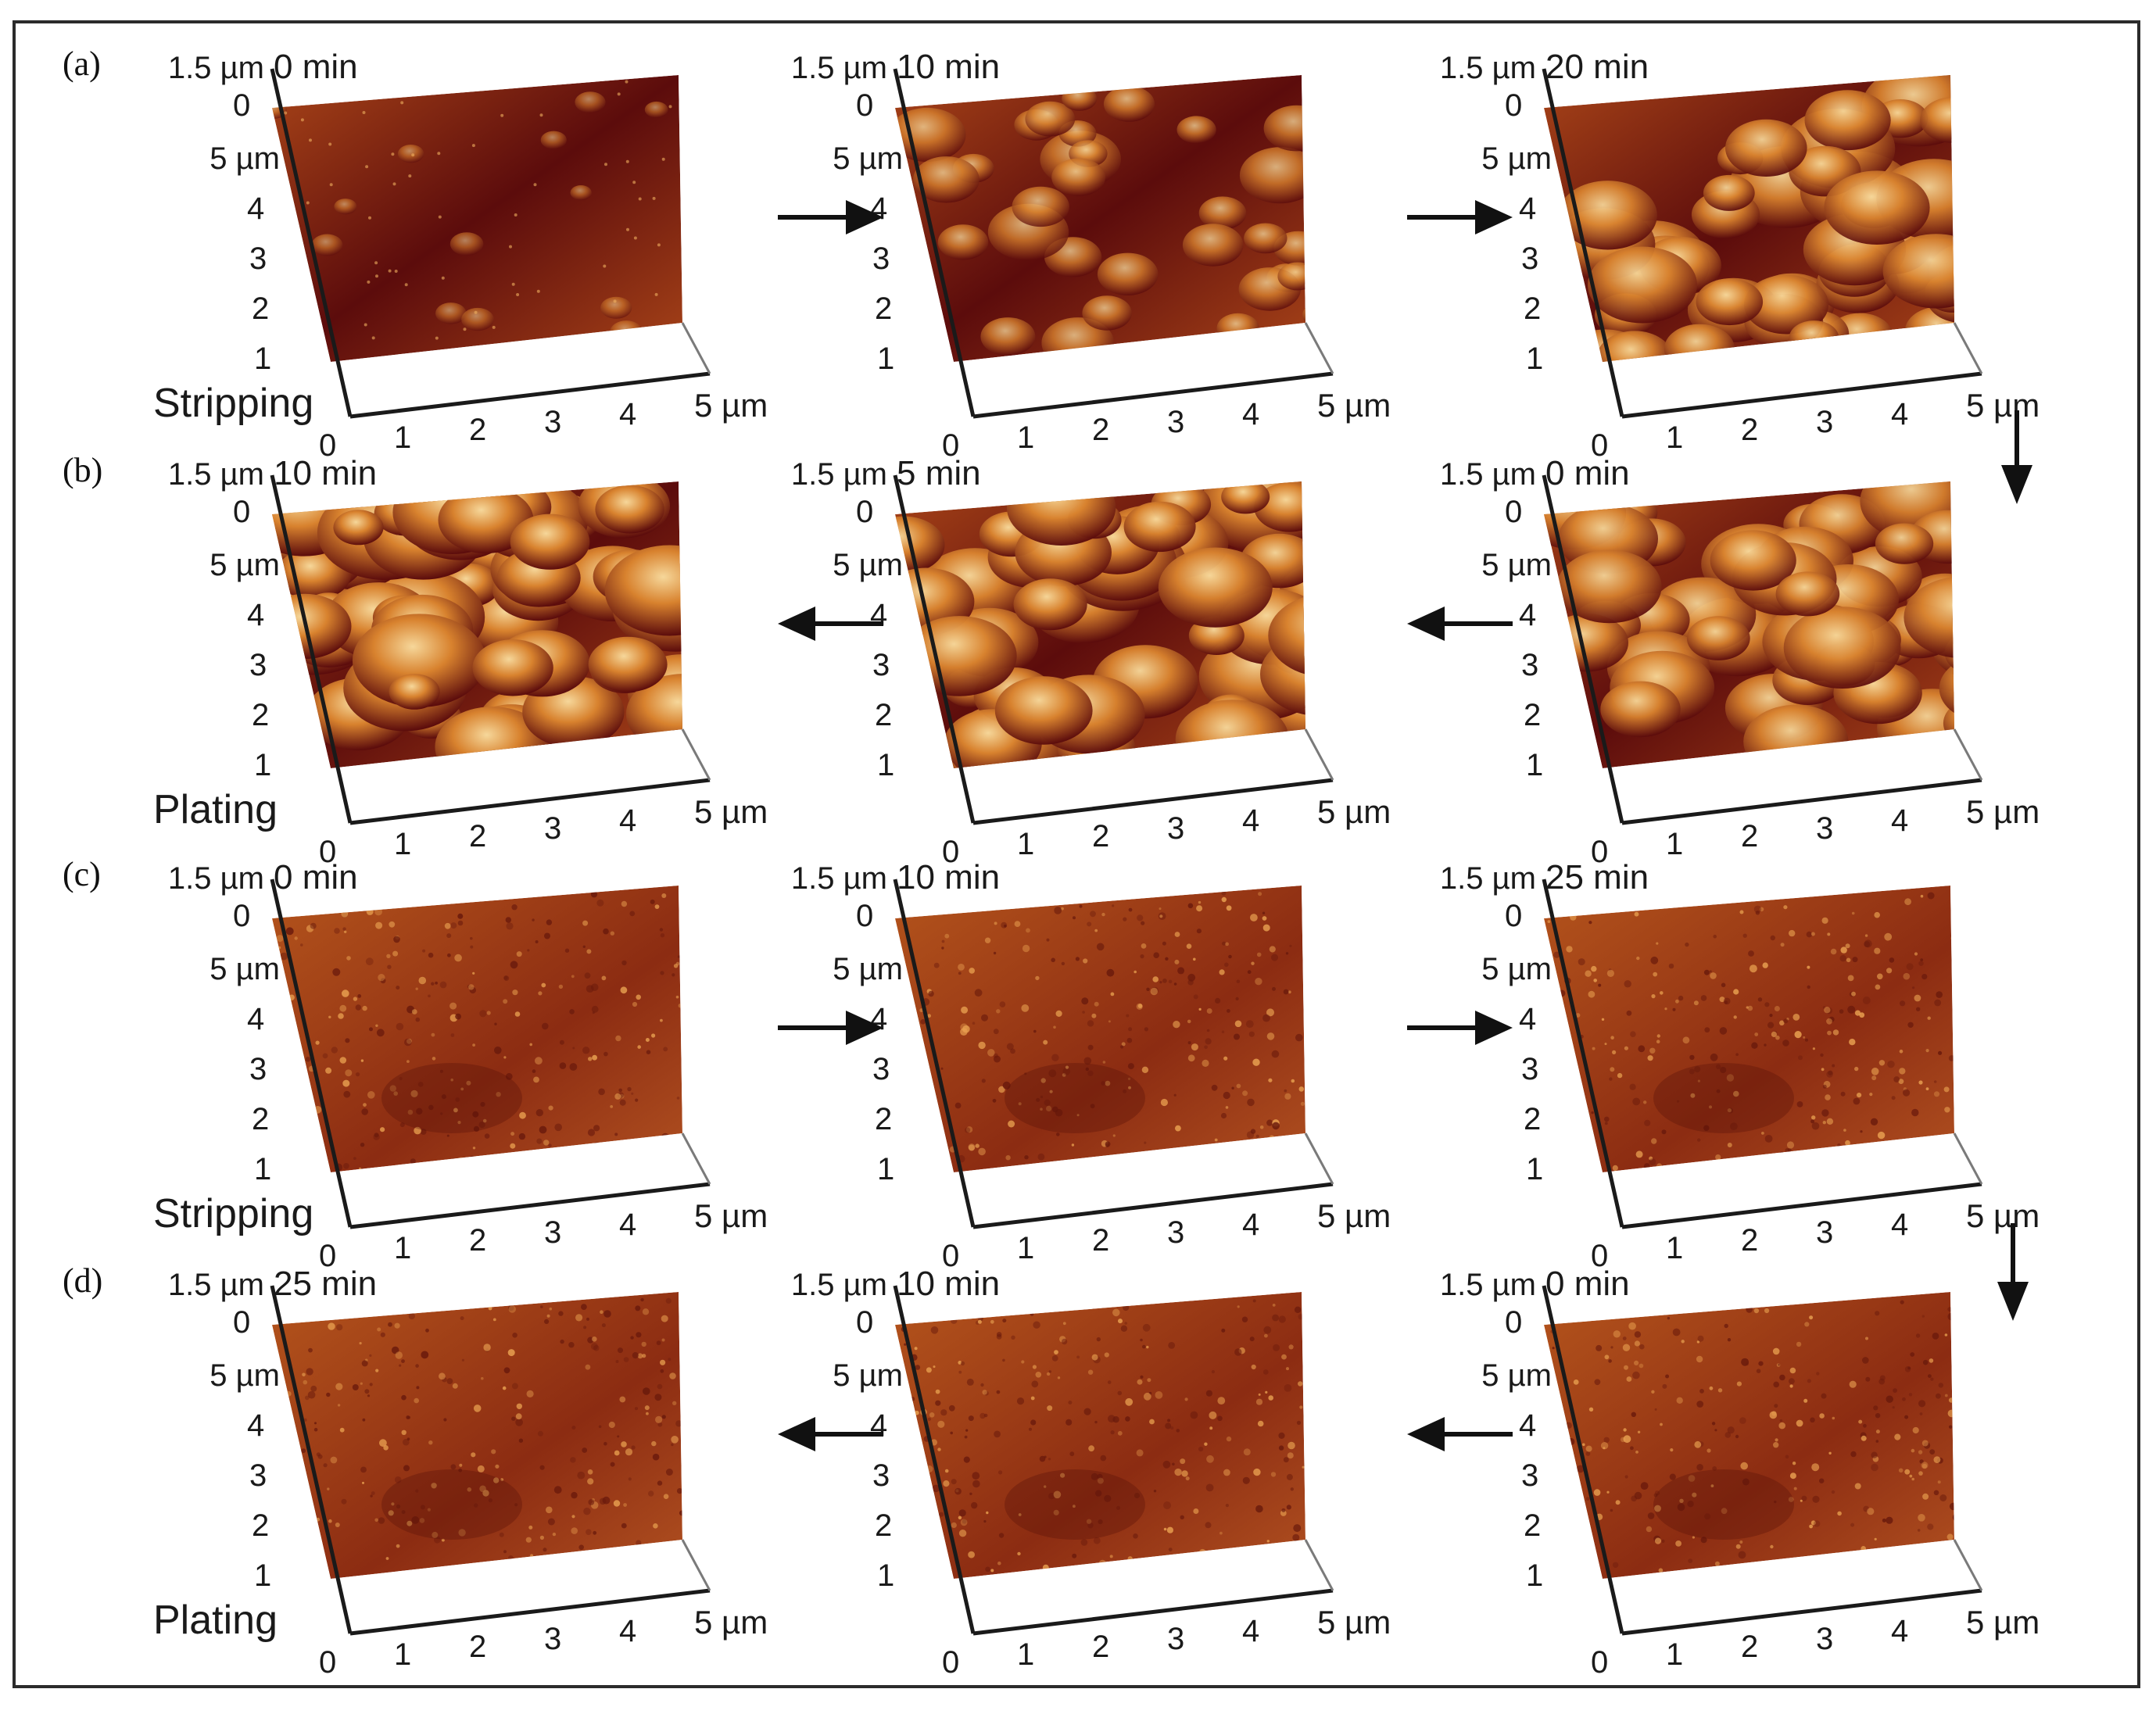 The image size is (2156, 1714). I want to click on time-label: 0 min, so click(1587, 1284).